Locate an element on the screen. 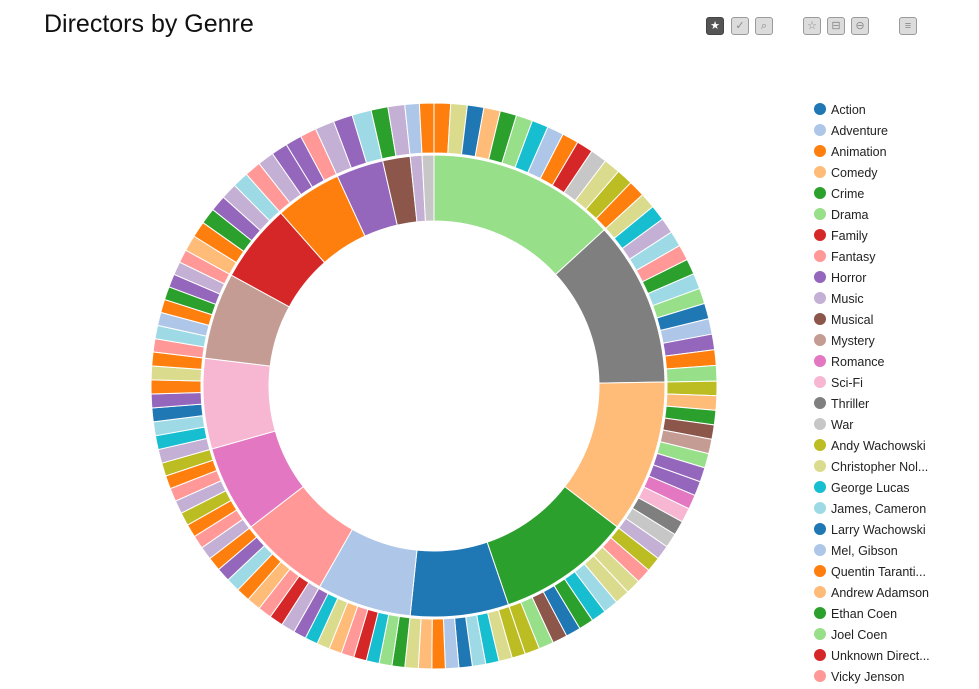  legend-label: Joel Coen is located at coordinates (859, 635).